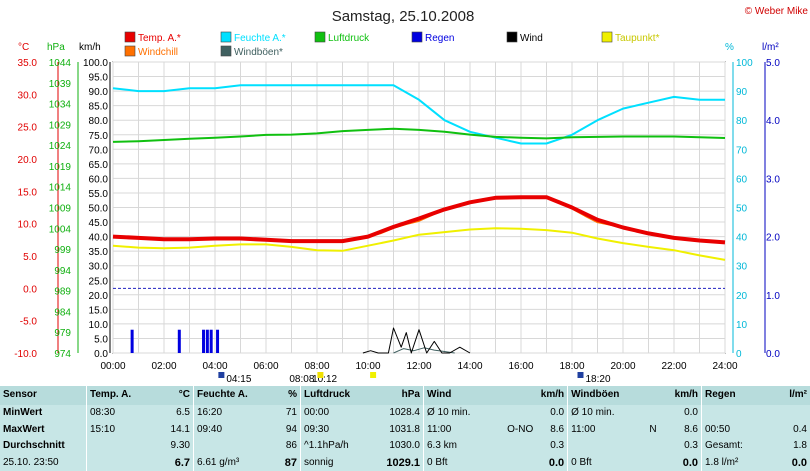 This screenshot has width=810, height=471. What do you see at coordinates (404, 446) in the screenshot?
I see `press-value: 1030.0` at bounding box center [404, 446].